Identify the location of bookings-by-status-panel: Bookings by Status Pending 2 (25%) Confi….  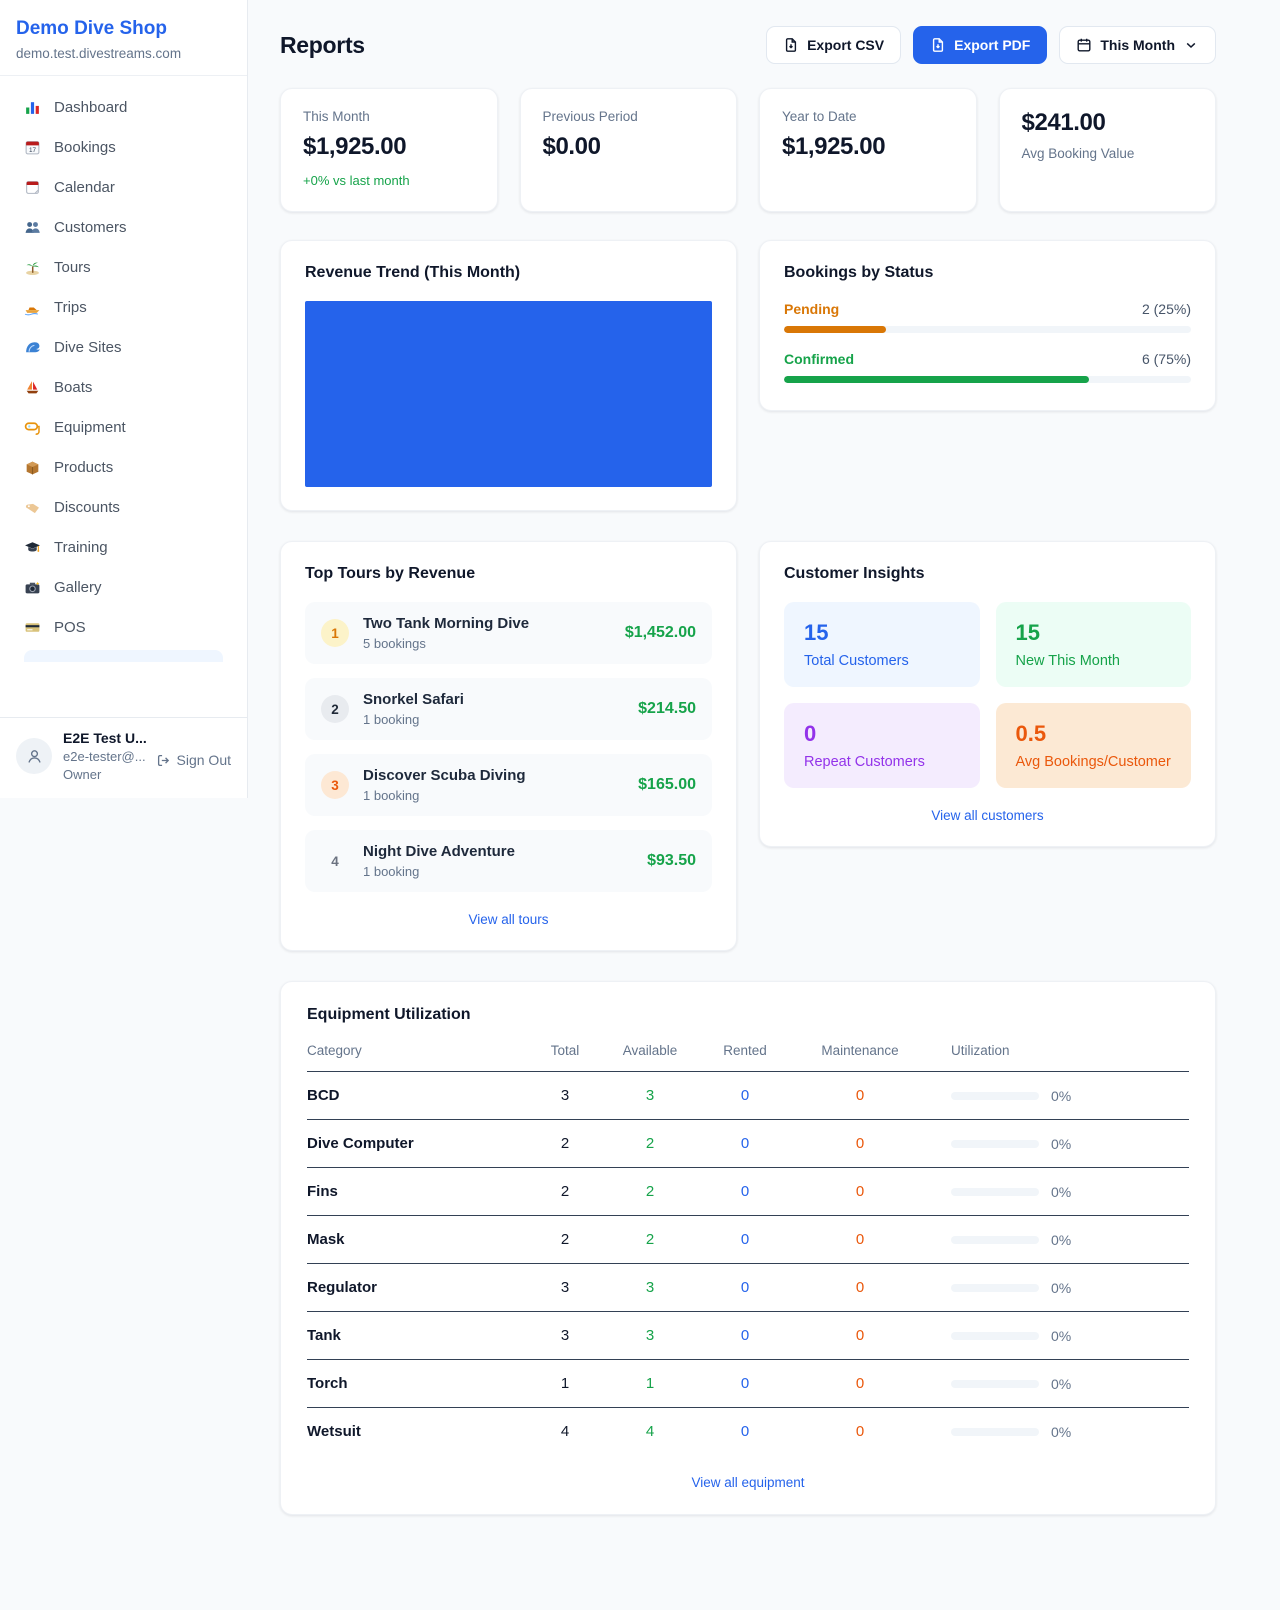
(987, 325).